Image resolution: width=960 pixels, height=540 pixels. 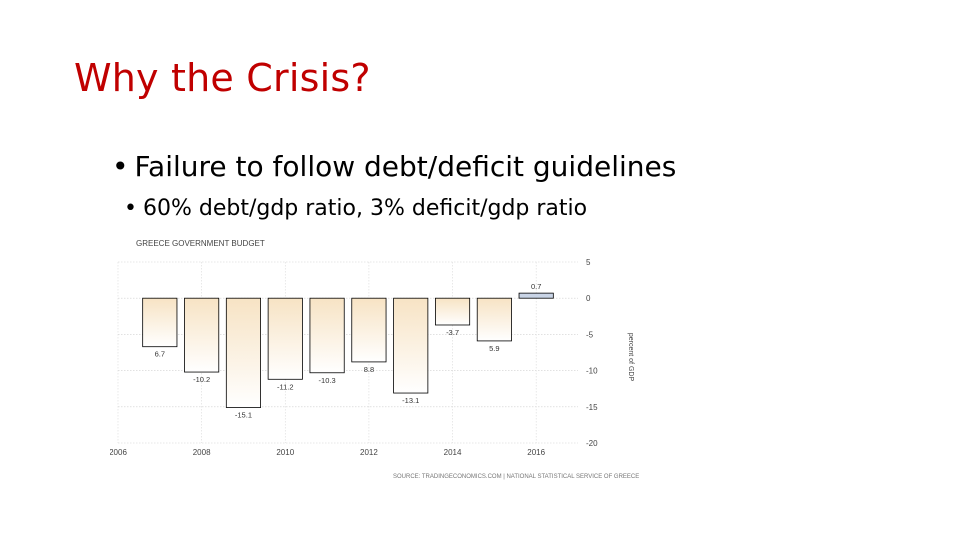 I want to click on chart-y-axis-label: percent of GDP, so click(x=630, y=357).